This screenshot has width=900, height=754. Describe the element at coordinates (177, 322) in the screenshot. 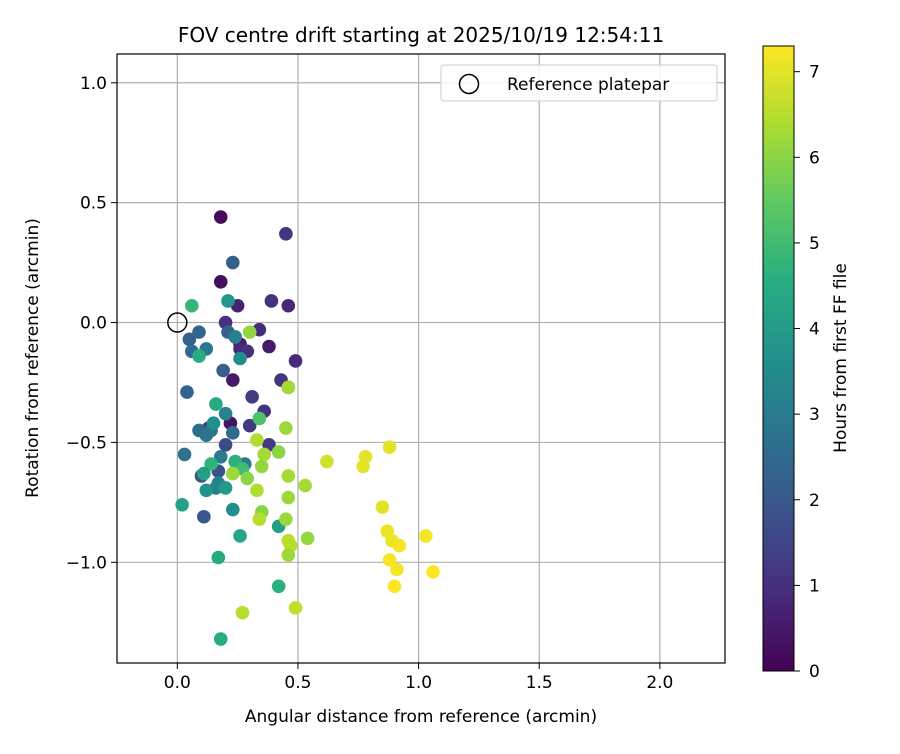

I see `reference-point-marker` at that location.